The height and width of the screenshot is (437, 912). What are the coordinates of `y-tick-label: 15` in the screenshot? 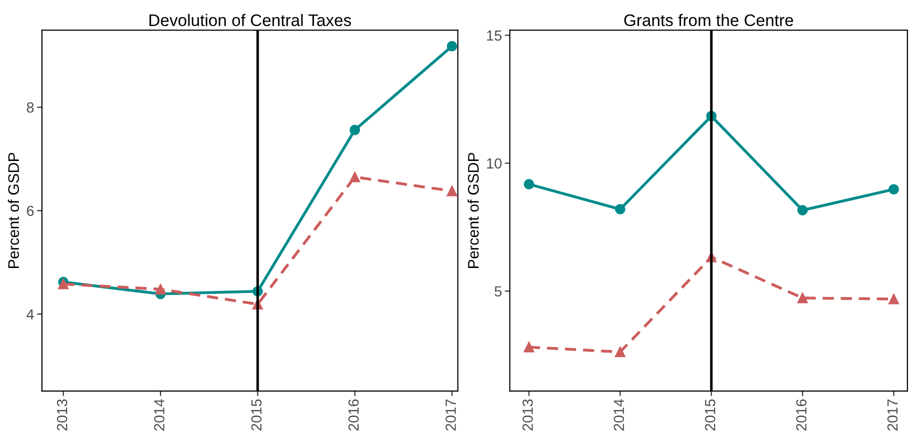 It's located at (494, 35).